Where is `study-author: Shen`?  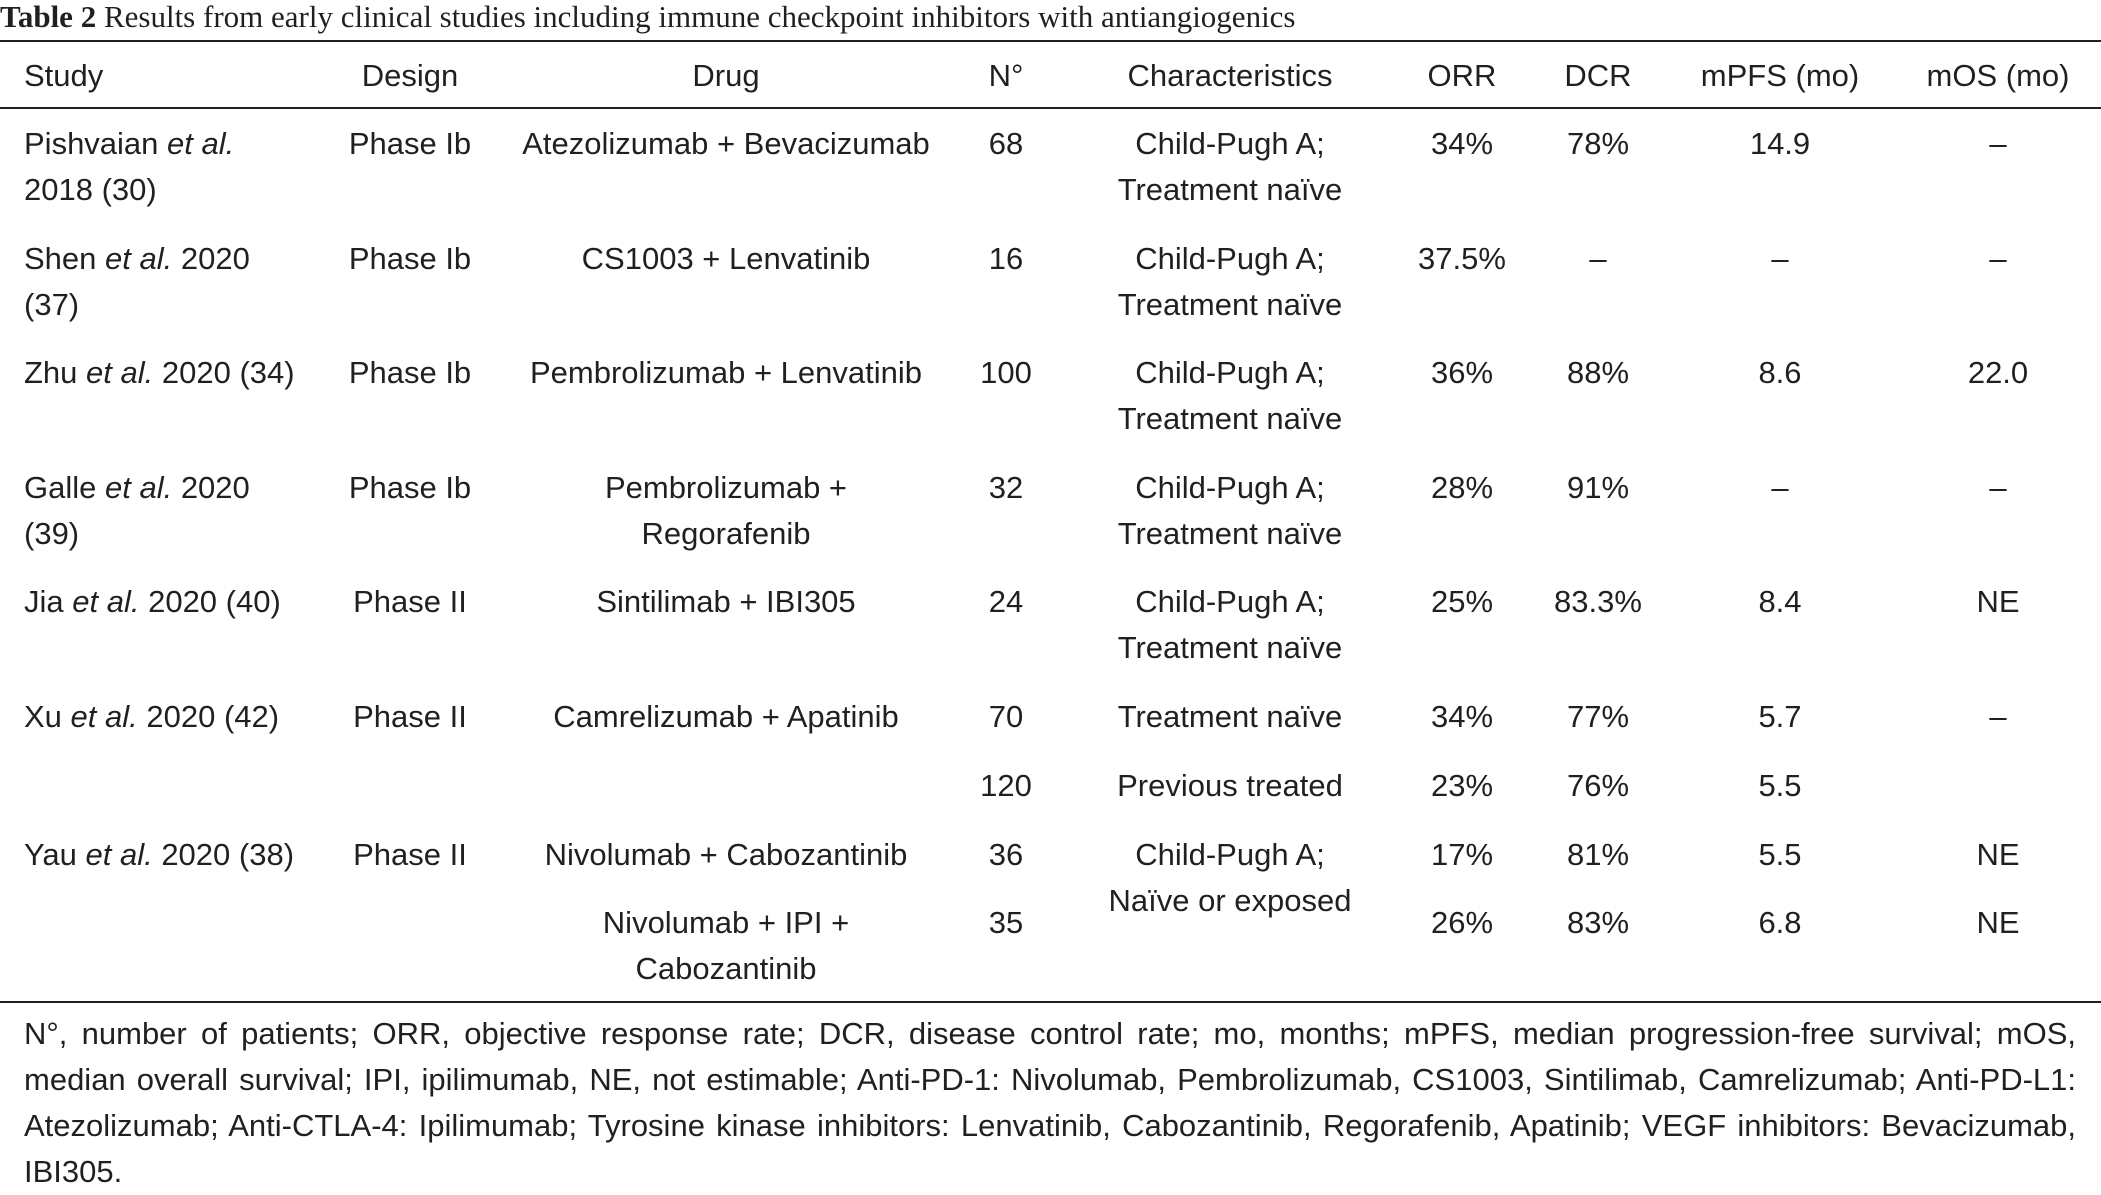
study-author: Shen is located at coordinates (65, 258).